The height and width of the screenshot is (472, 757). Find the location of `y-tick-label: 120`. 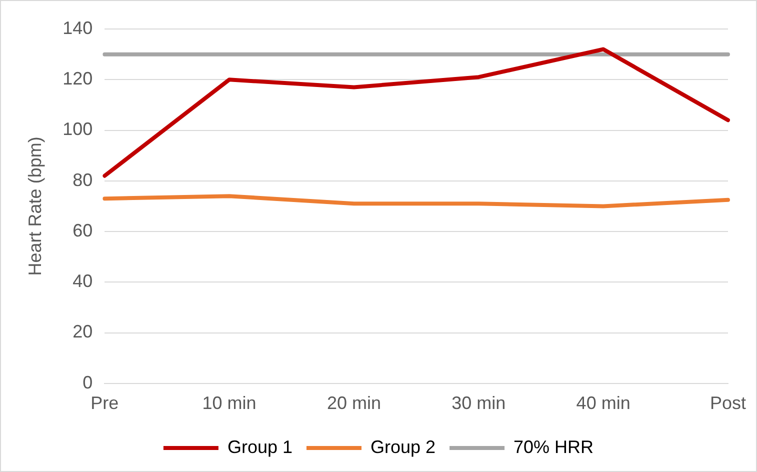

y-tick-label: 120 is located at coordinates (77, 78).